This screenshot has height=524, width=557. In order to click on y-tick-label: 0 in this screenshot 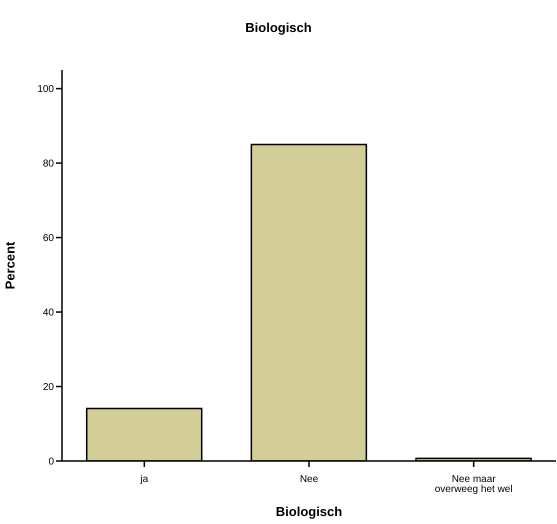, I will do `click(51, 462)`.